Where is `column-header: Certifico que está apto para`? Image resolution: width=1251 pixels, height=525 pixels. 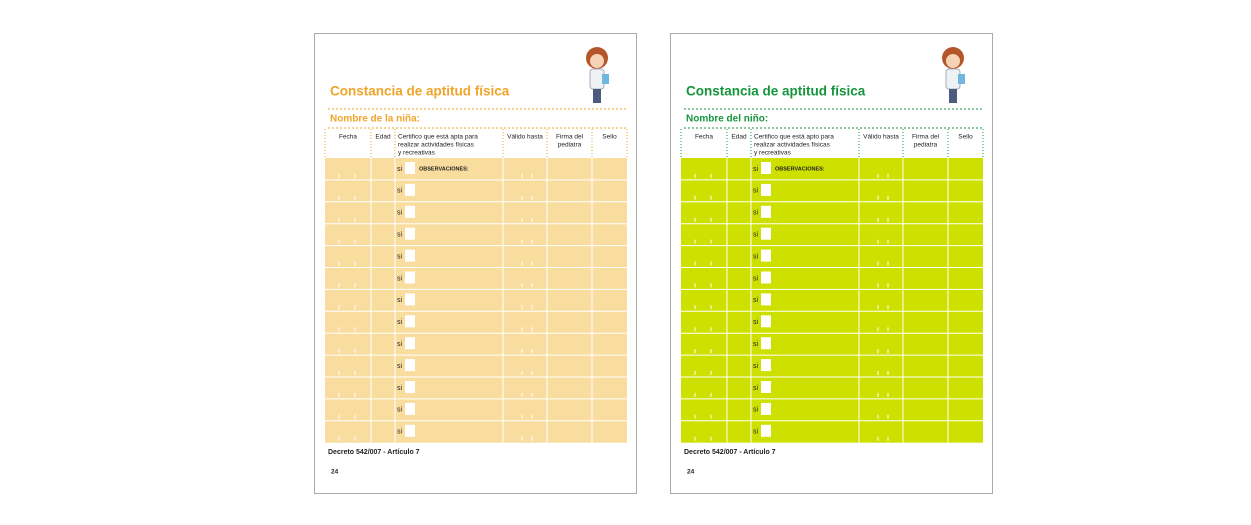 column-header: Certifico que está apto para is located at coordinates (794, 137).